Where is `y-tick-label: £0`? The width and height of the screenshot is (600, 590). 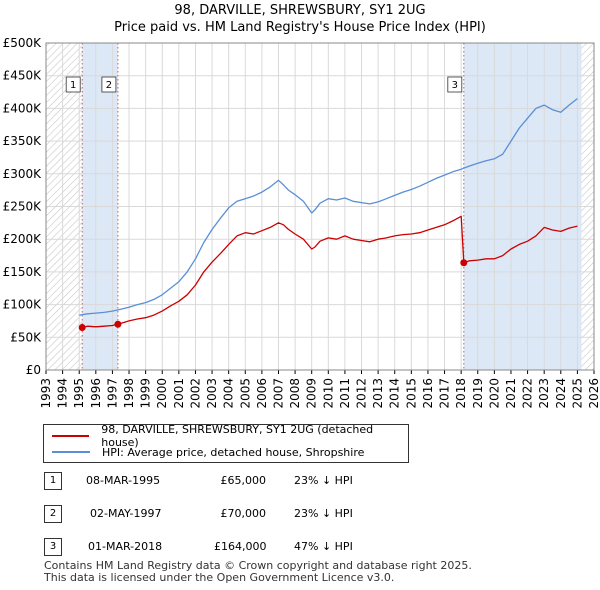 y-tick-label: £0 is located at coordinates (33, 370).